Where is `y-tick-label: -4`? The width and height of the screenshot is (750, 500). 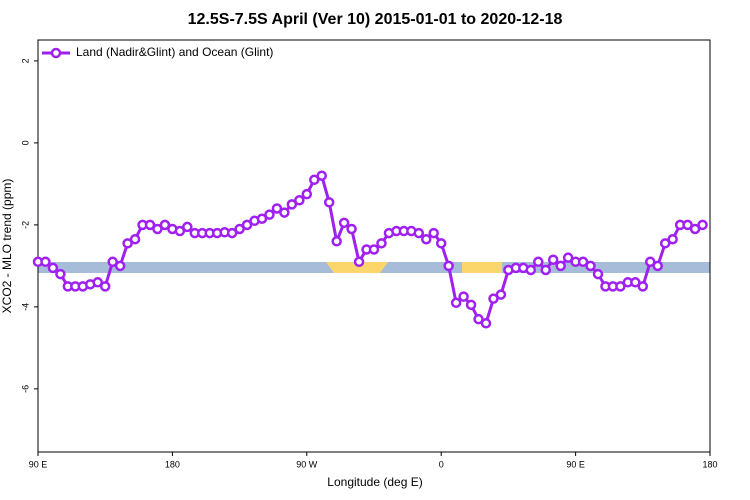
y-tick-label: -4 is located at coordinates (25, 307).